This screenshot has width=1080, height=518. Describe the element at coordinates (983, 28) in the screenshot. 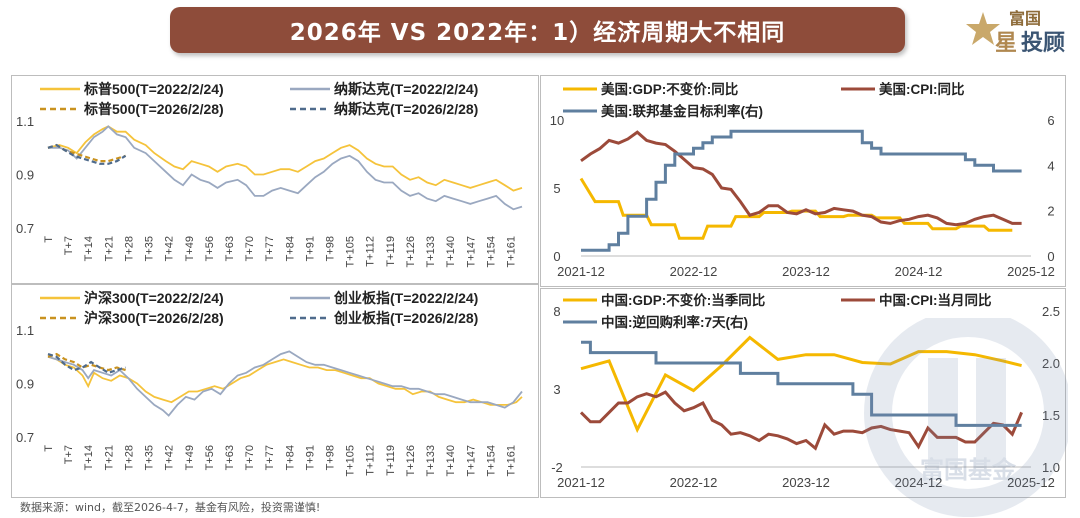

I see `star-icon` at that location.